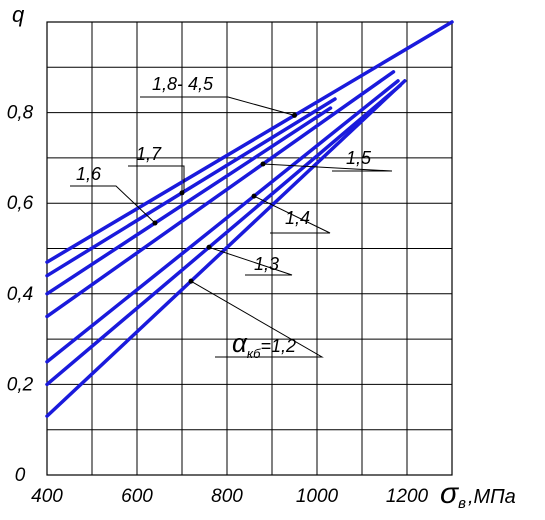  Describe the element at coordinates (407, 496) in the screenshot. I see `x-tick-label: 1200` at that location.